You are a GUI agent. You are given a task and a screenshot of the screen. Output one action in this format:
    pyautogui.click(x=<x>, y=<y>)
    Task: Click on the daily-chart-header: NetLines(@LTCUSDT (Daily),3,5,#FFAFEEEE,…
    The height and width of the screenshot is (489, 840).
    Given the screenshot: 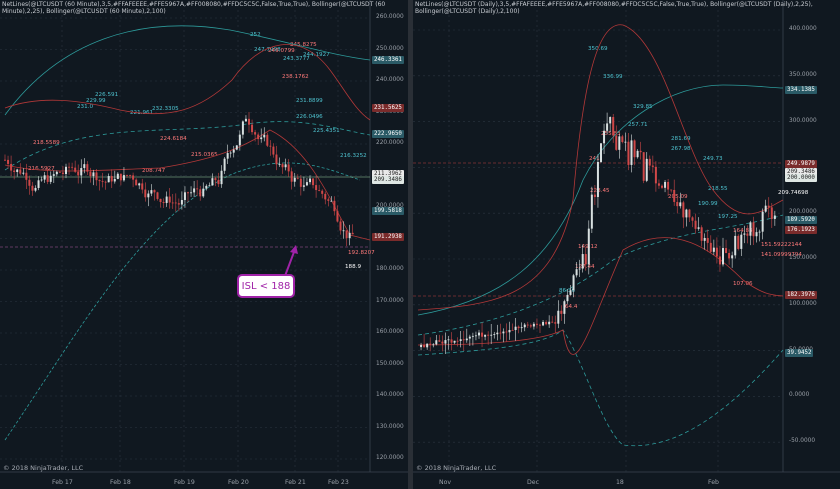 What is the action you would take?
    pyautogui.click(x=614, y=8)
    